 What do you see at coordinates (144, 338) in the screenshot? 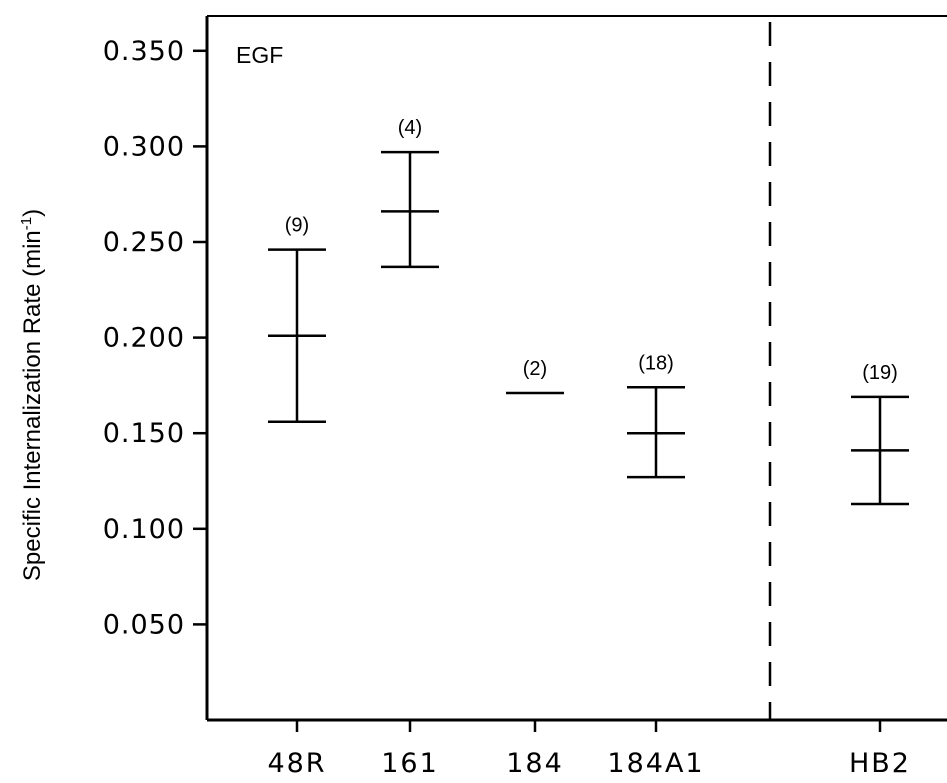
I see `y-tick-label: 0.200` at bounding box center [144, 338].